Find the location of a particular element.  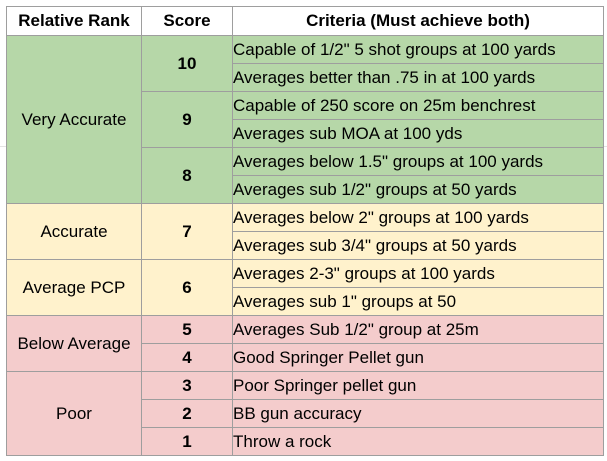

criteria-cell: Poor Springer pellet gun is located at coordinates (418, 385).